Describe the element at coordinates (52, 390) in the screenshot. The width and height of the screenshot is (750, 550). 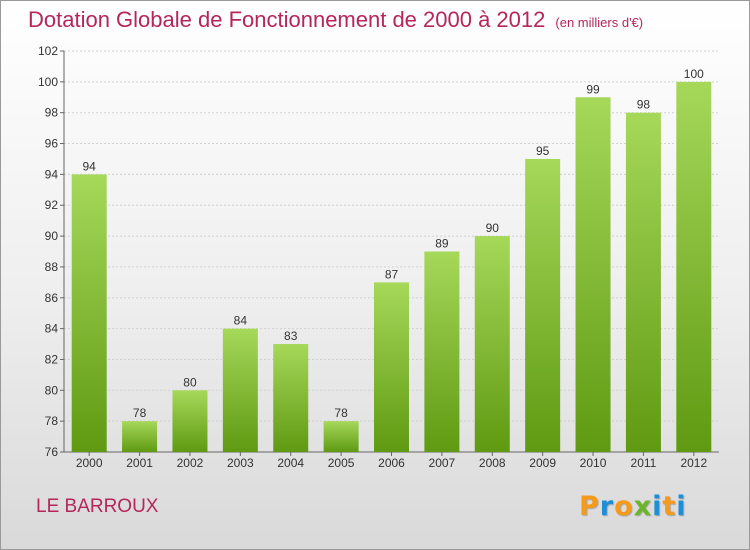
I see `y-tick-label: 80` at that location.